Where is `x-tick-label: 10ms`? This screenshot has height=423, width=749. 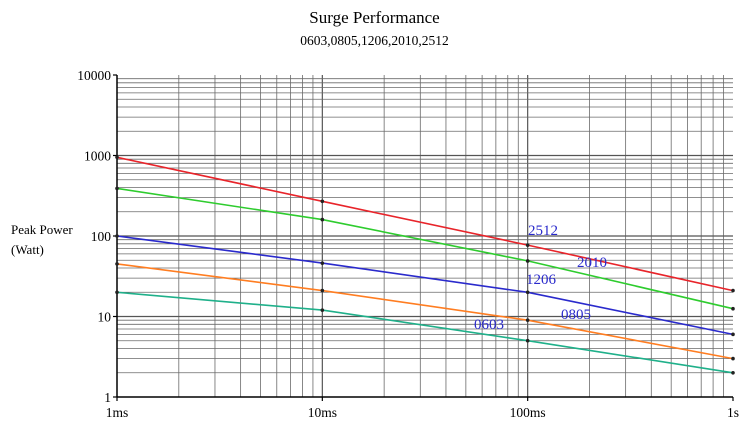
x-tick-label: 10ms is located at coordinates (322, 412).